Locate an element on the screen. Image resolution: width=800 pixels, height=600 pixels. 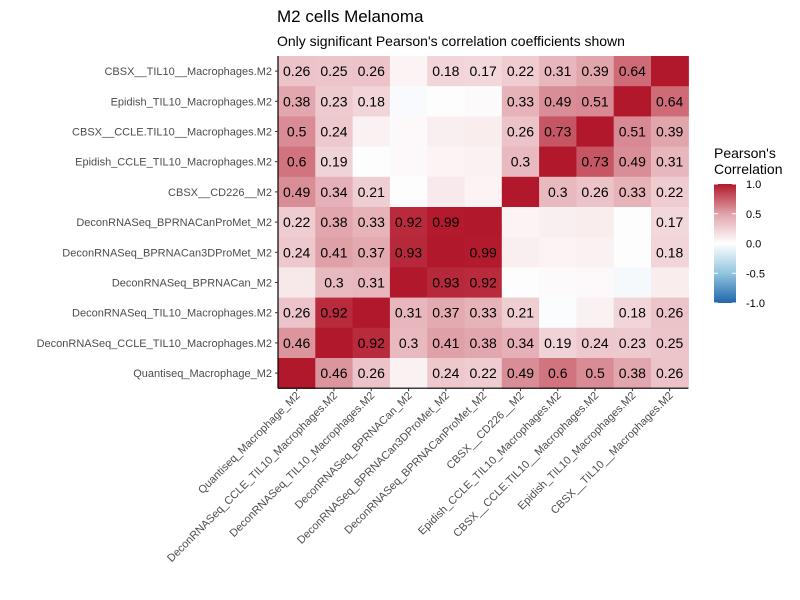
y-tick-label: CBSX__TIL10__Macrophages.M2 is located at coordinates (188, 72).